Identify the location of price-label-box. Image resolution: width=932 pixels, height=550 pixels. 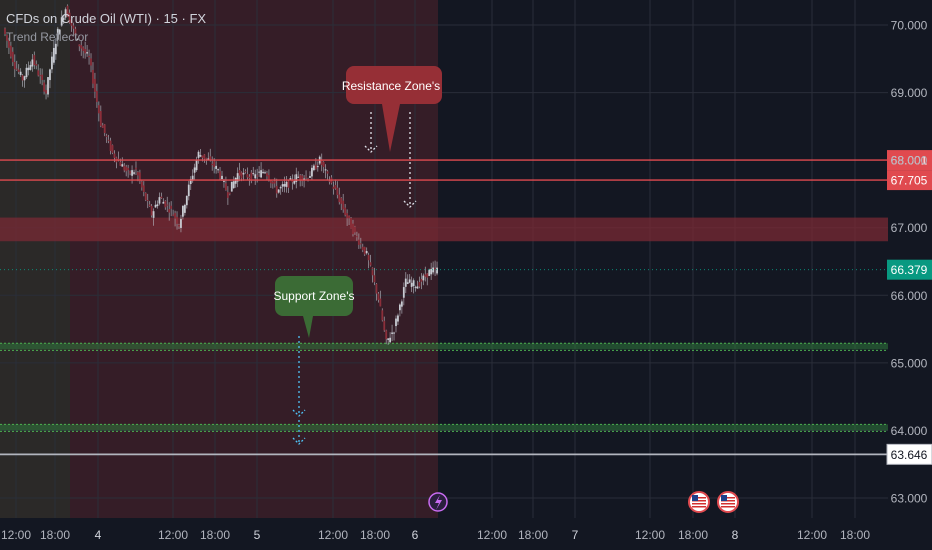
(909, 160).